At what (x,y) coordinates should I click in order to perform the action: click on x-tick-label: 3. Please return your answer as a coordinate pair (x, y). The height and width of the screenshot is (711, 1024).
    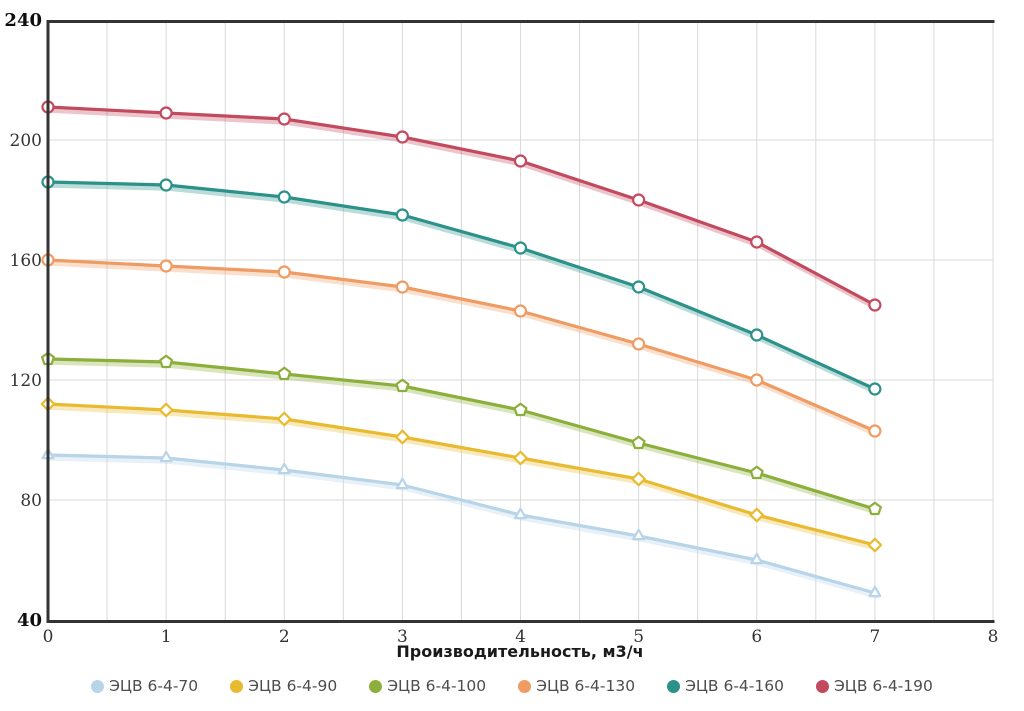
    Looking at the image, I should click on (402, 637).